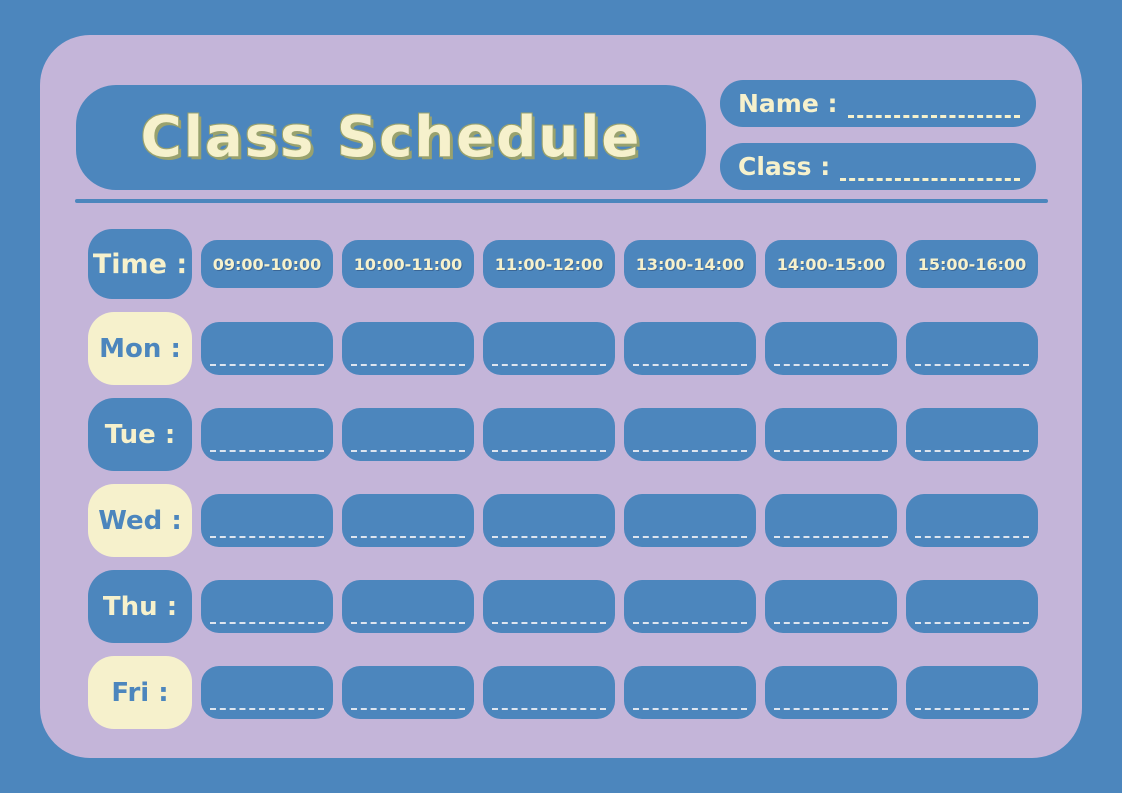 Image resolution: width=1122 pixels, height=793 pixels. What do you see at coordinates (878, 166) in the screenshot?
I see `class-field: Class :` at bounding box center [878, 166].